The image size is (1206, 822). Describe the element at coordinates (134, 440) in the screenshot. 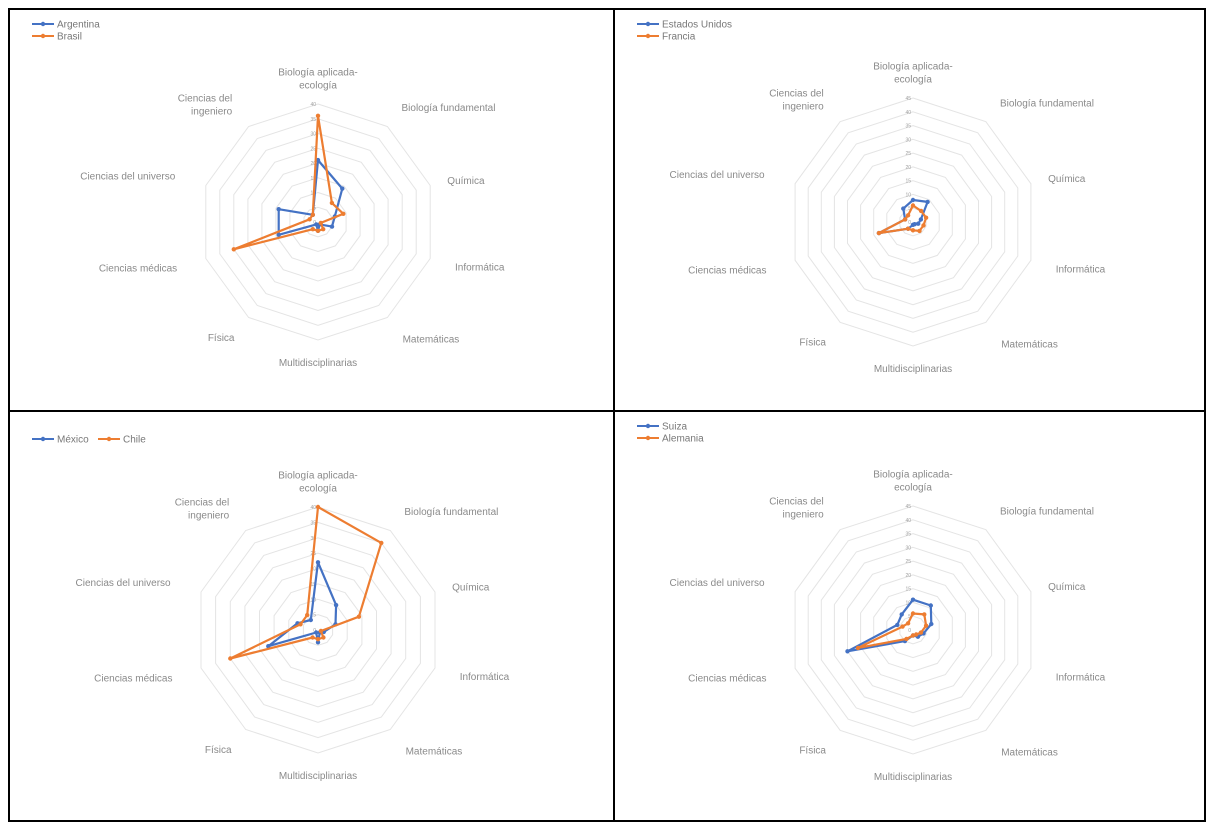

I see `legend-label: Chile` at that location.